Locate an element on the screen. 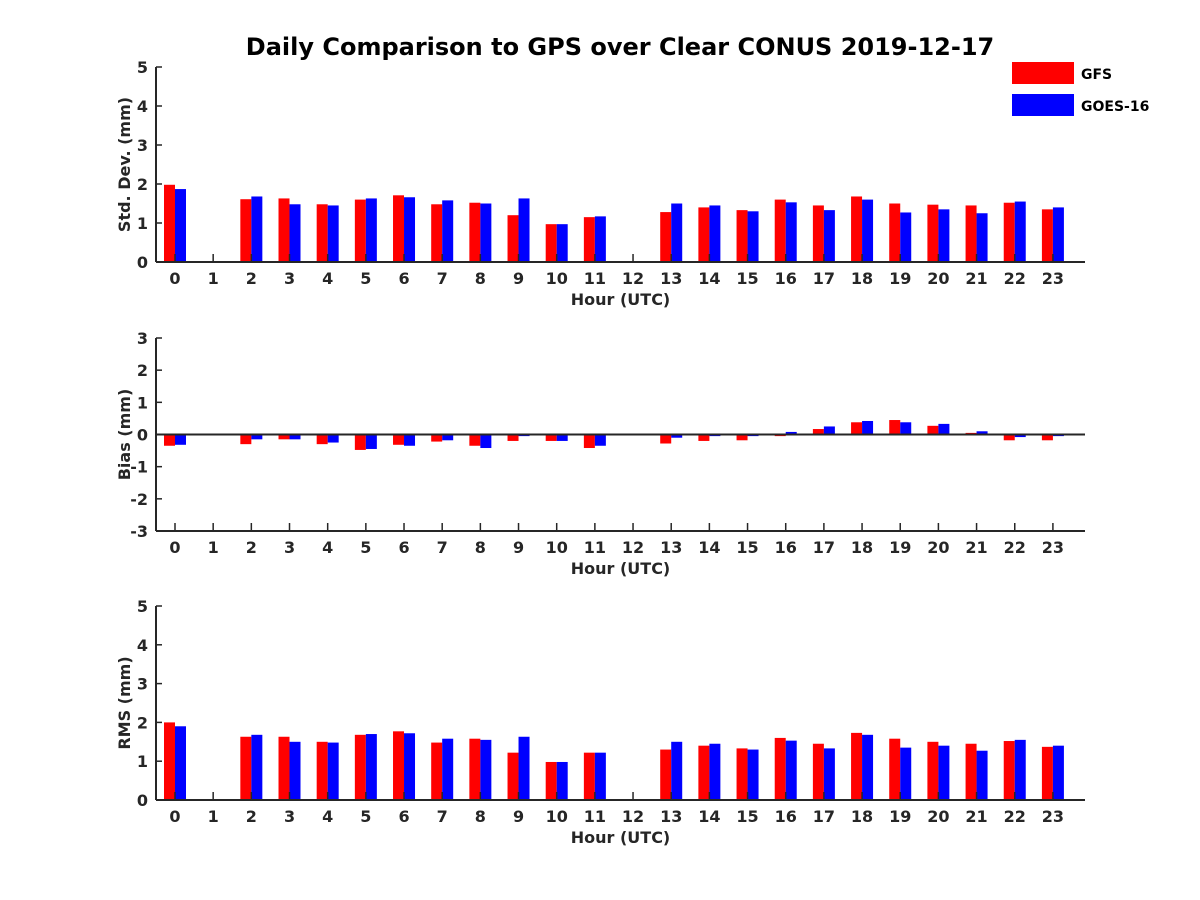 The image size is (1200, 900). xtick-label: 16 is located at coordinates (786, 547).